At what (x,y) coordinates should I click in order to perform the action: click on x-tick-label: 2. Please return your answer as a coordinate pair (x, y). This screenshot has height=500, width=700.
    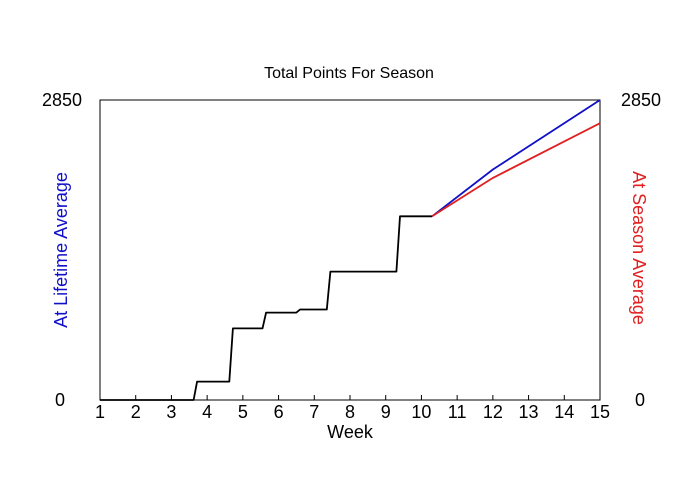
    Looking at the image, I should click on (136, 412).